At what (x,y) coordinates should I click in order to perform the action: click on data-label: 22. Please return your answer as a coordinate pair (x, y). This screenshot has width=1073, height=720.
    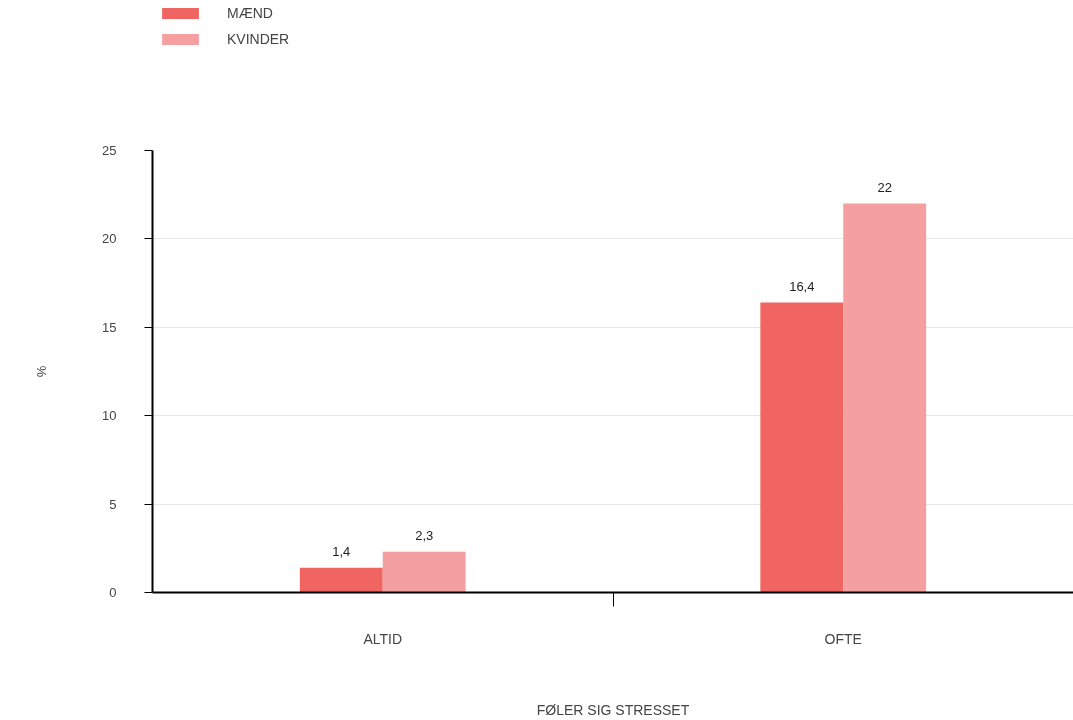
    Looking at the image, I should click on (884, 187).